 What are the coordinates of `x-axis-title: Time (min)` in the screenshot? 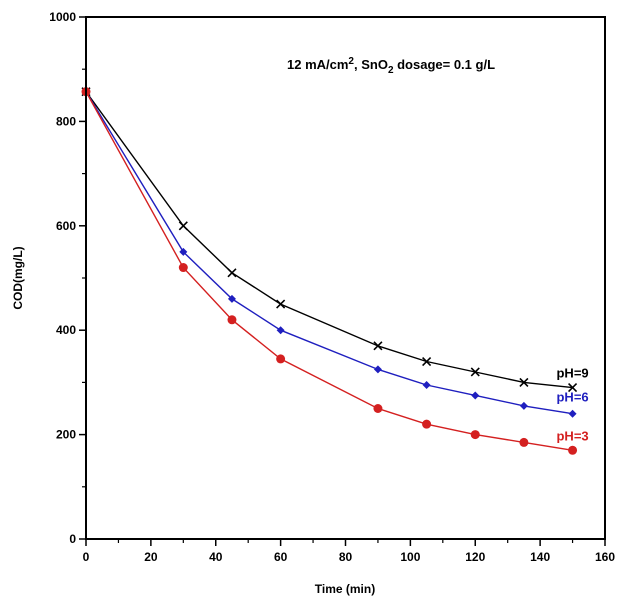 It's located at (345, 589).